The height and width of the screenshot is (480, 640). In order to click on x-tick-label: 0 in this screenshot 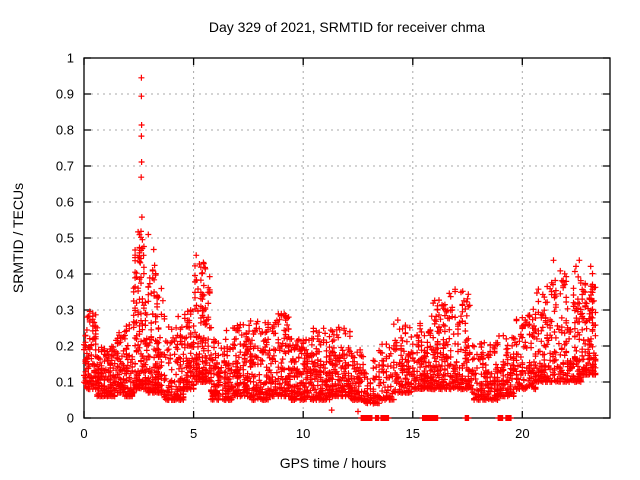, I will do `click(83, 433)`.